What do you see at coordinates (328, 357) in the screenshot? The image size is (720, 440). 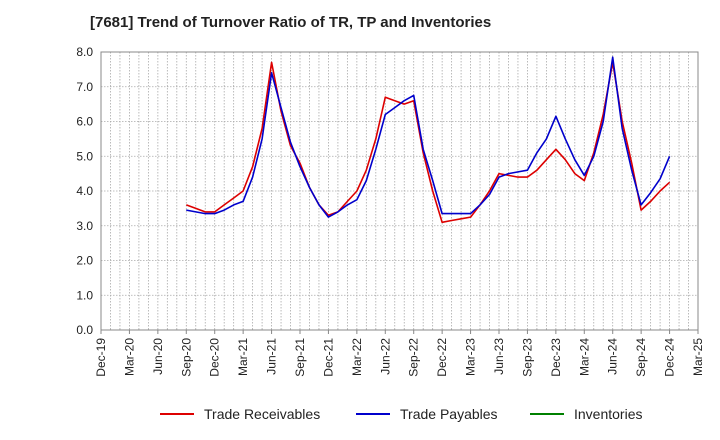 I see `x-tick-label: Dec-21` at bounding box center [328, 357].